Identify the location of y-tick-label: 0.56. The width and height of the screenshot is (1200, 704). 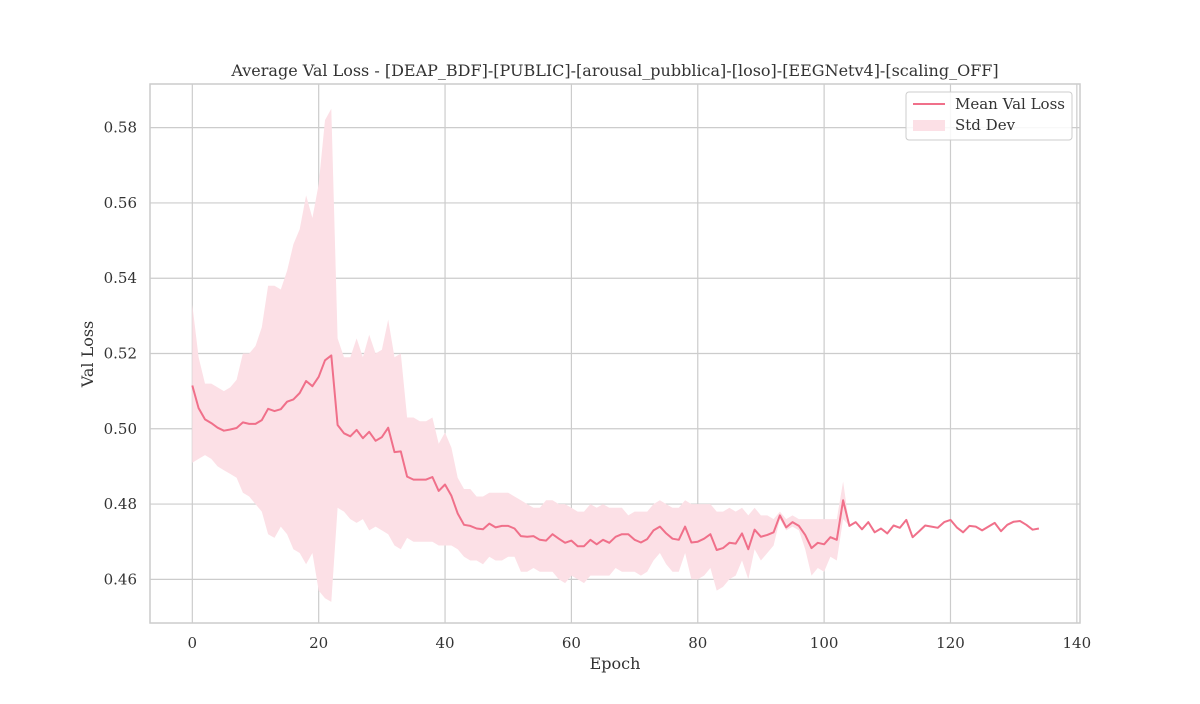
(120, 203).